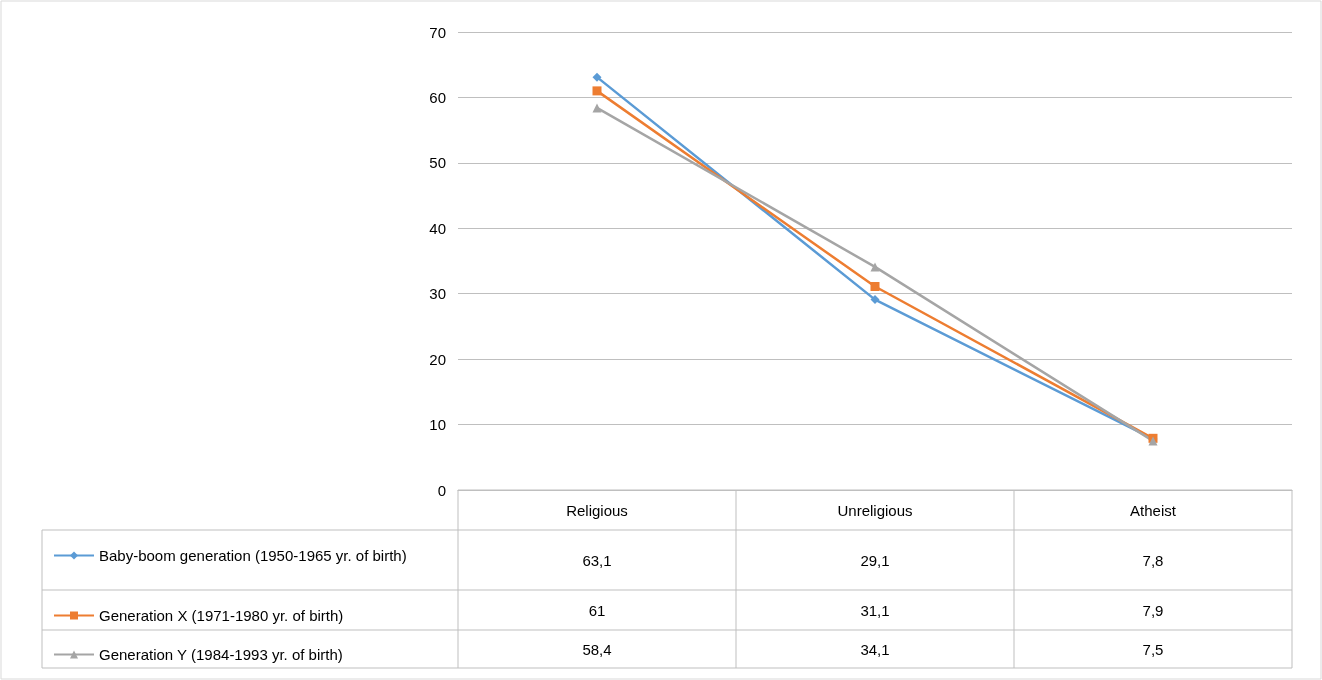  Describe the element at coordinates (1153, 510) in the screenshot. I see `x-tick-label: Atheist` at that location.